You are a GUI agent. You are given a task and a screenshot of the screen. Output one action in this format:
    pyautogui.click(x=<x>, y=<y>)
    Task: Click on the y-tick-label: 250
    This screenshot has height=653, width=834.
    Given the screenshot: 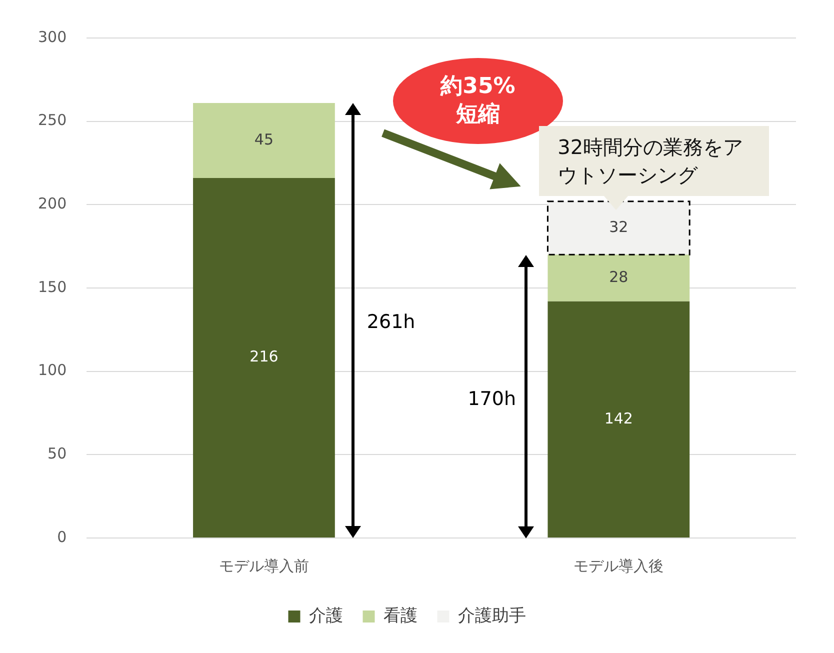 What is the action you would take?
    pyautogui.click(x=52, y=120)
    